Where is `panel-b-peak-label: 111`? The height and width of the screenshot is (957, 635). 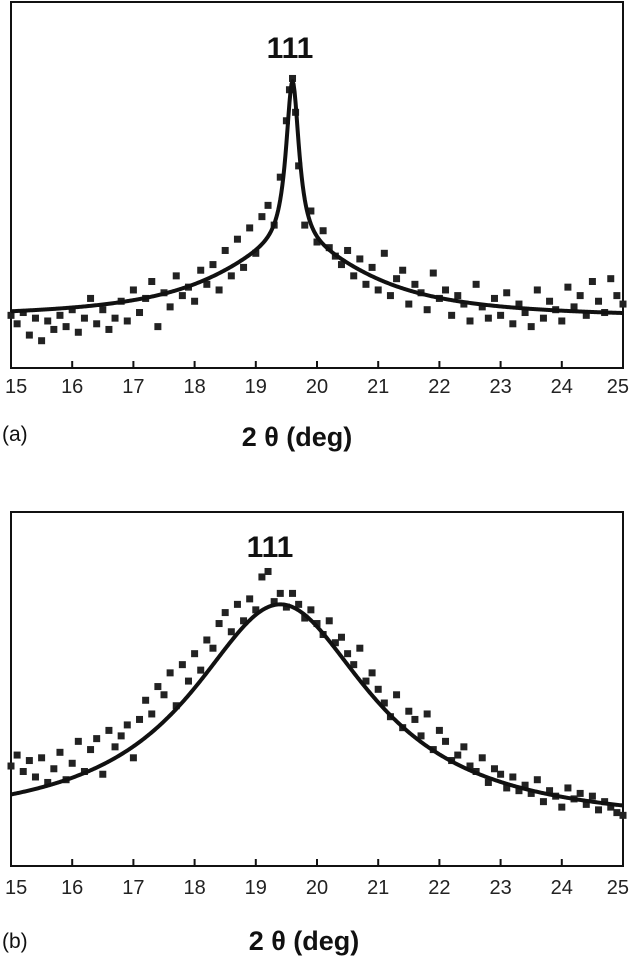 panel-b-peak-label: 111 is located at coordinates (270, 547).